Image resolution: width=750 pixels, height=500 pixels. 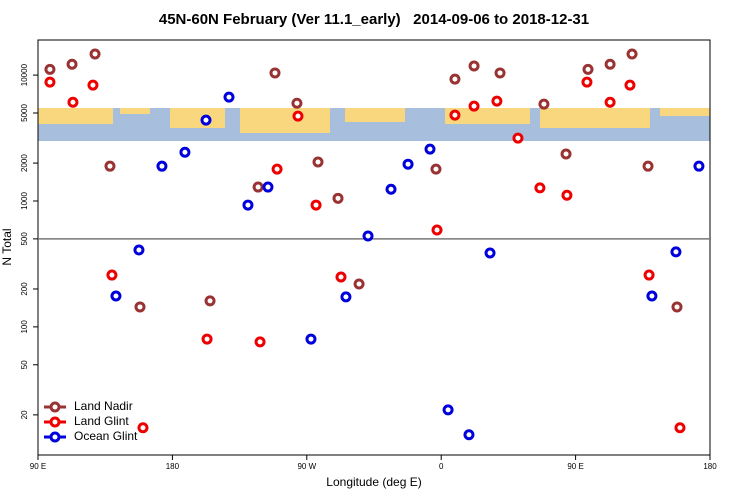 I want to click on y-tick-label: 200, so click(x=24, y=289).